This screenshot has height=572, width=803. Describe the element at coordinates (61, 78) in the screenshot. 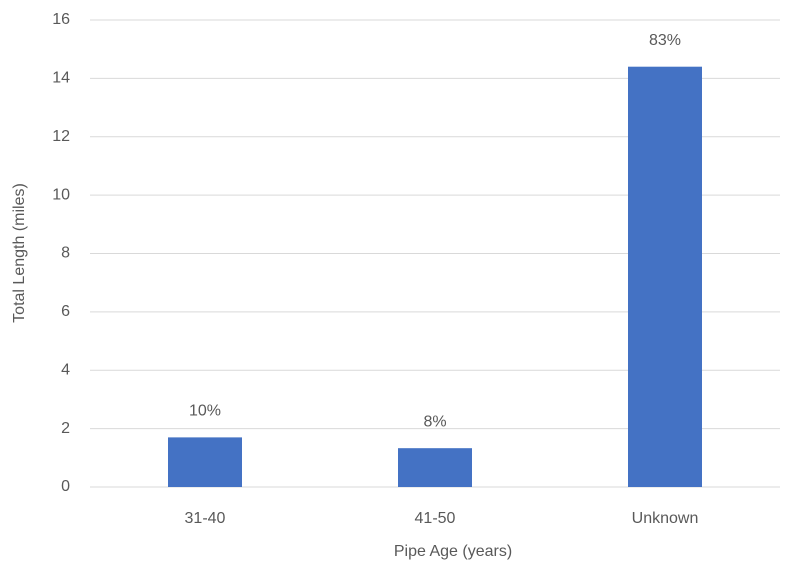

I see `y-tick-label: 14` at that location.